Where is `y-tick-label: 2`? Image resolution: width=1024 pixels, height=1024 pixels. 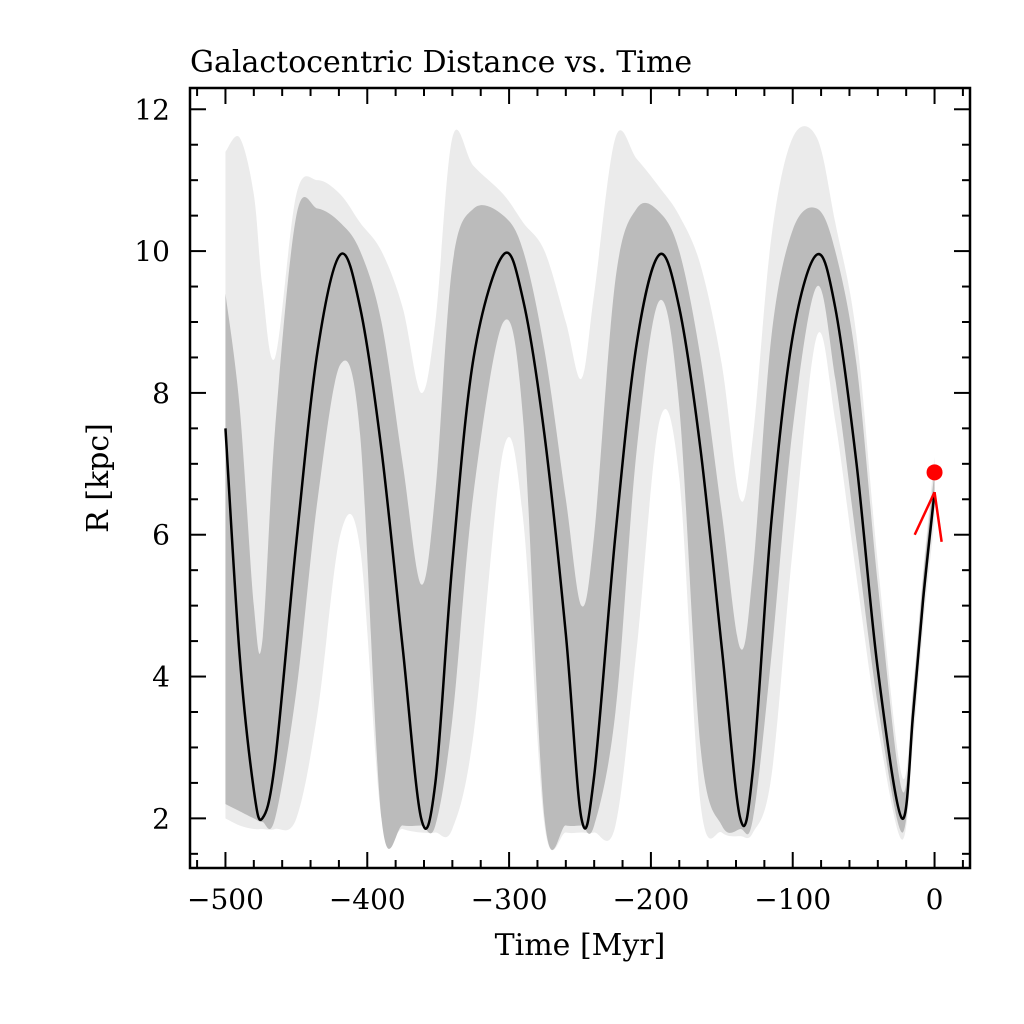
y-tick-label: 2 is located at coordinates (161, 818).